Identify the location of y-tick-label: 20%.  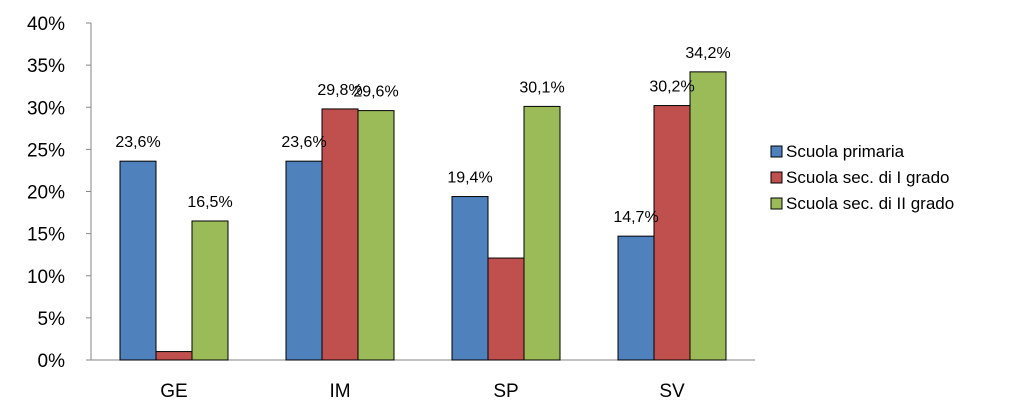
(46, 193).